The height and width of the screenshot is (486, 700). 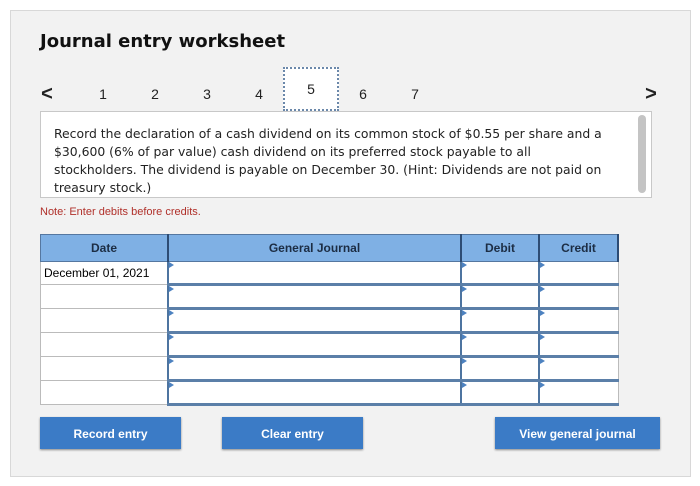 I want to click on next-page-button: >, so click(x=651, y=94).